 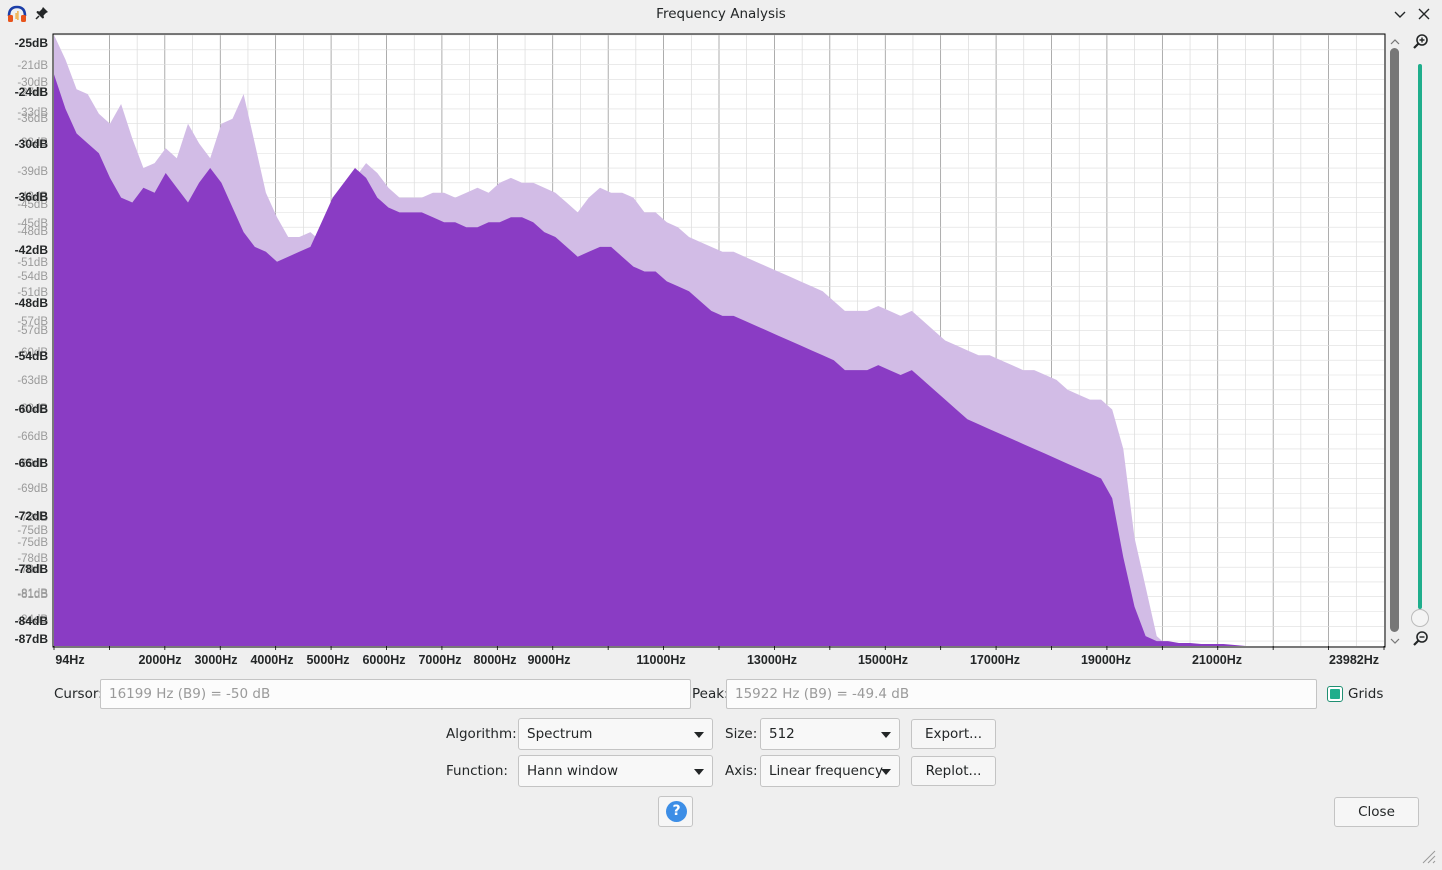 I want to click on x-tick-label: 13000Hz, so click(x=772, y=660).